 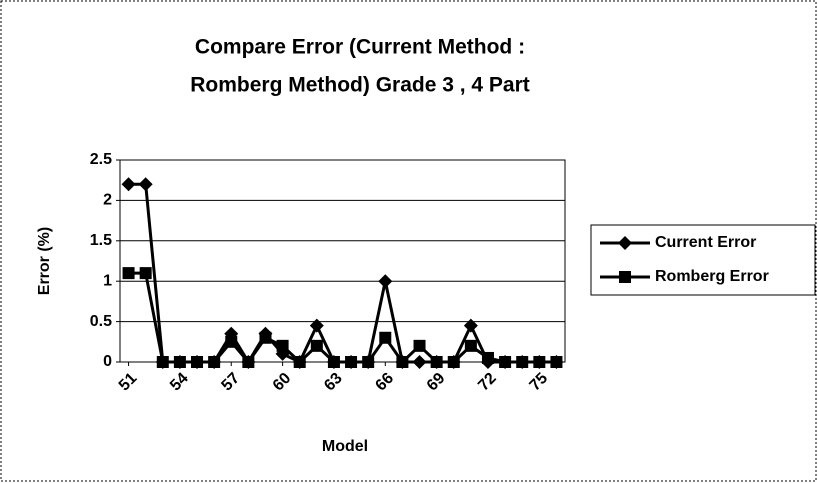 What do you see at coordinates (705, 242) in the screenshot?
I see `legend-label: Current Error` at bounding box center [705, 242].